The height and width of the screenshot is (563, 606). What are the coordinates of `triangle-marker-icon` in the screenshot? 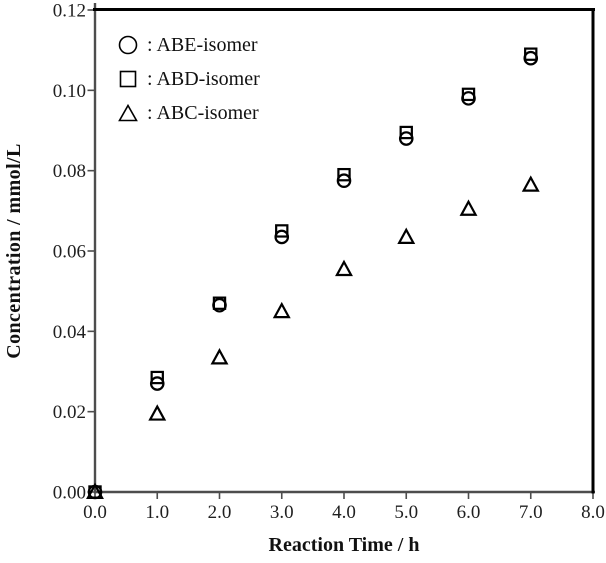 It's located at (128, 112).